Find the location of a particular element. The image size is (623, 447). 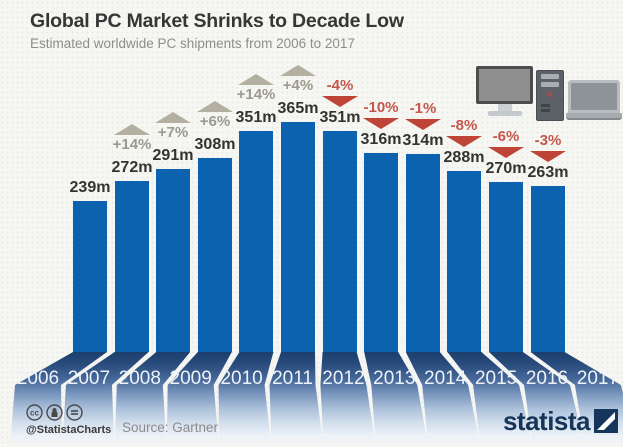

bar-2015 is located at coordinates (464, 261).